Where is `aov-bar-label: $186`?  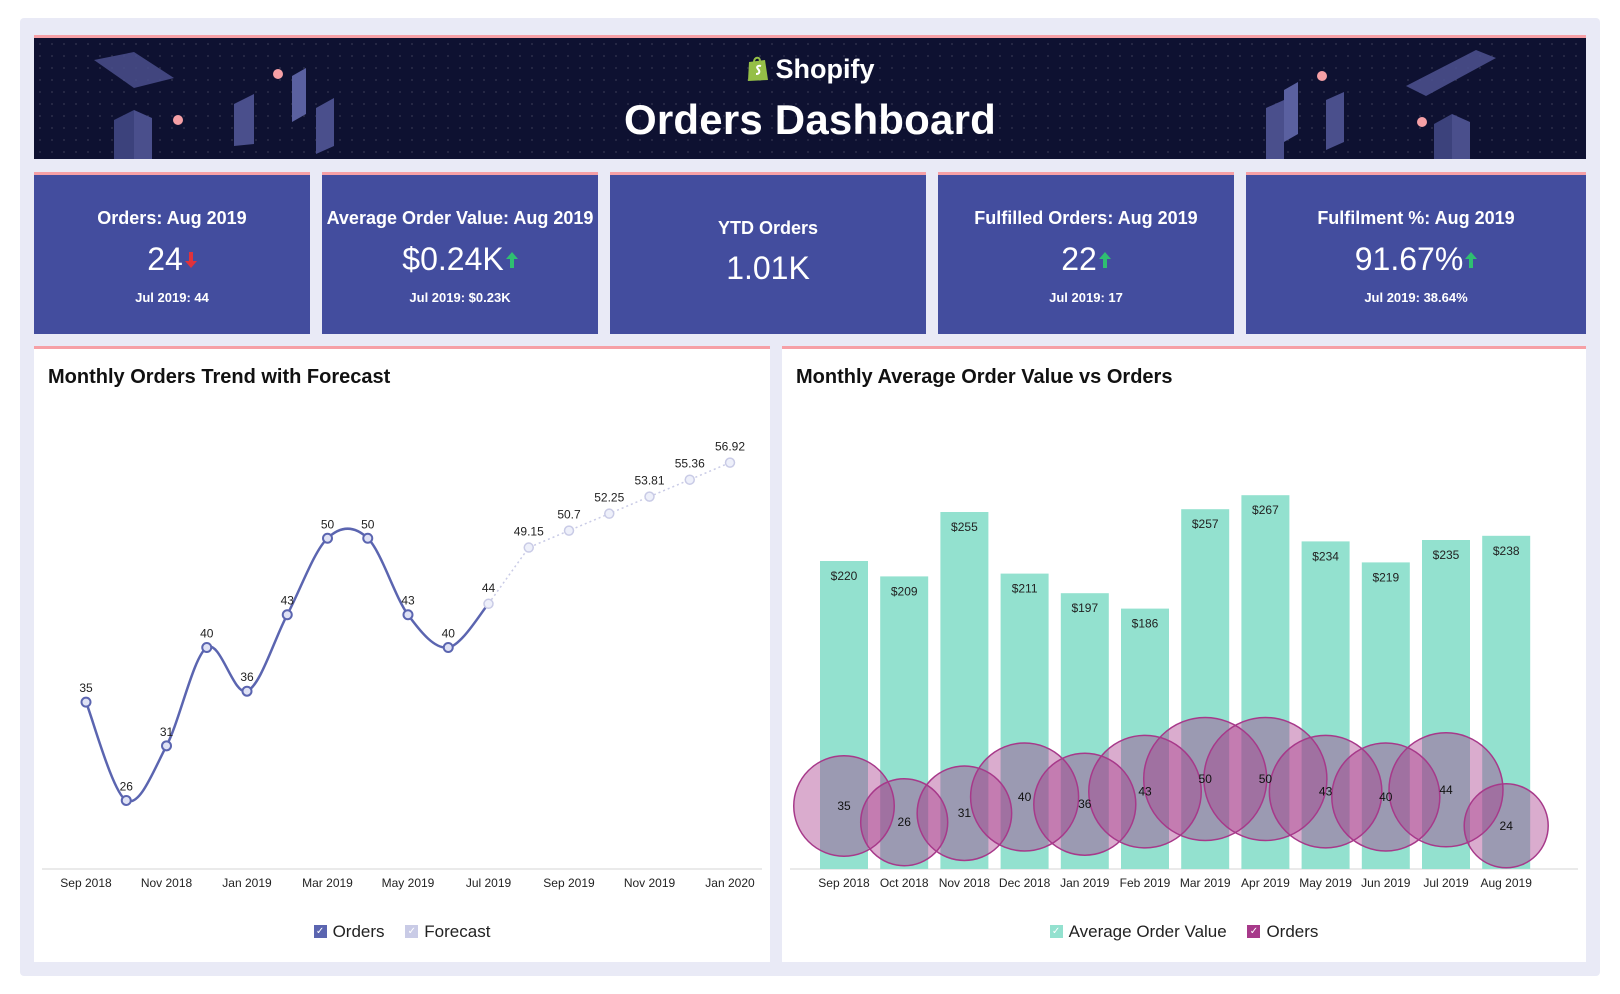
aov-bar-label: $186 is located at coordinates (1145, 624).